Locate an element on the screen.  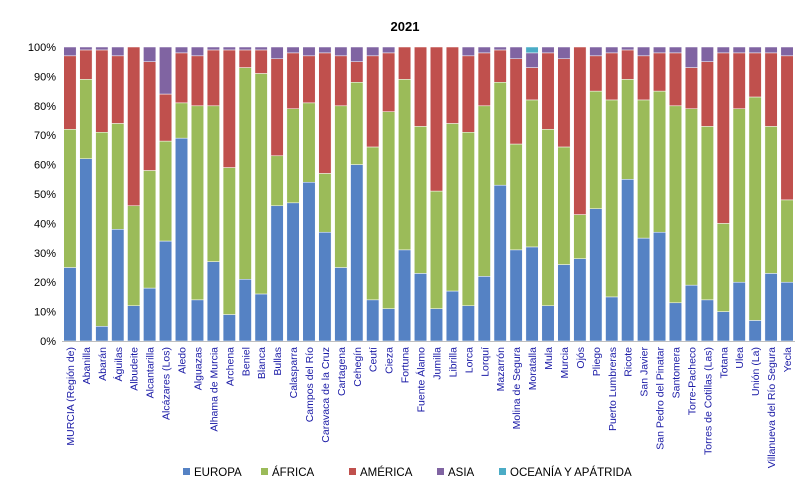
x-tick-label: Cehegín is located at coordinates (358, 367).